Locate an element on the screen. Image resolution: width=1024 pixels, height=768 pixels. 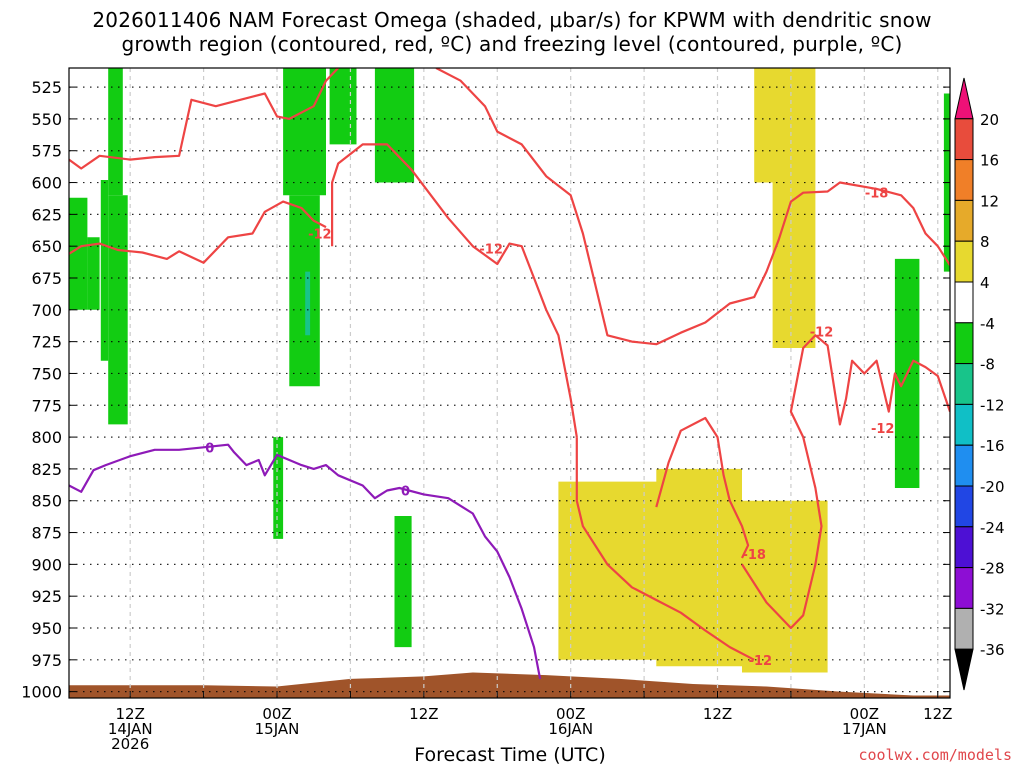
y-tick-label: 925 is located at coordinates (46, 596).